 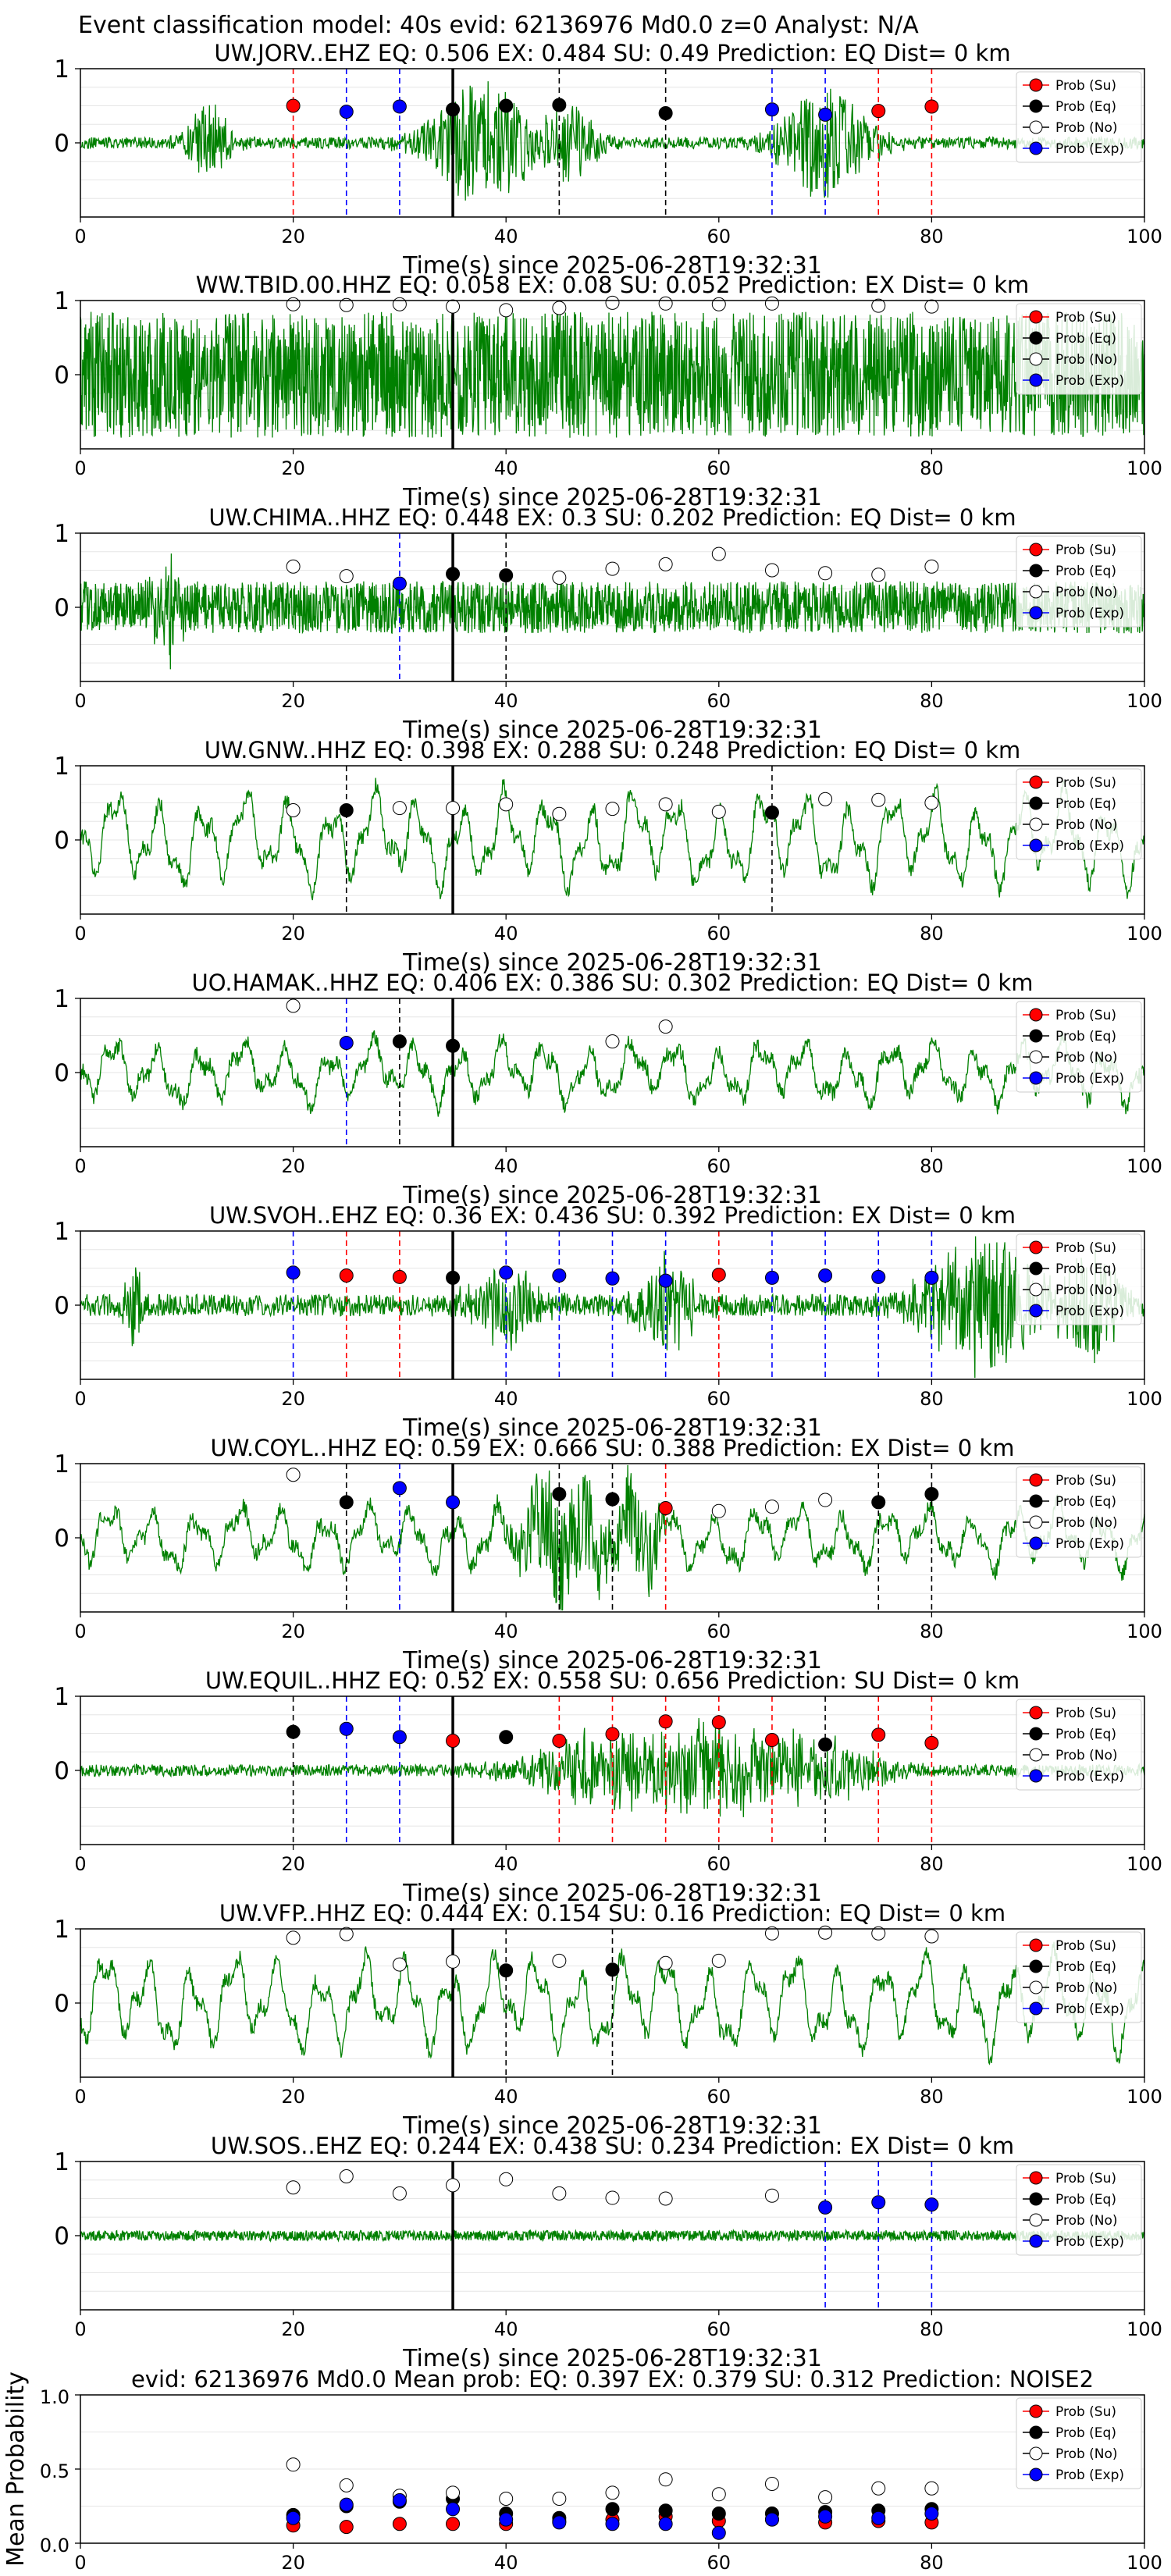 What do you see at coordinates (54, 2471) in the screenshot?
I see `y-tick-label: 0.5` at bounding box center [54, 2471].